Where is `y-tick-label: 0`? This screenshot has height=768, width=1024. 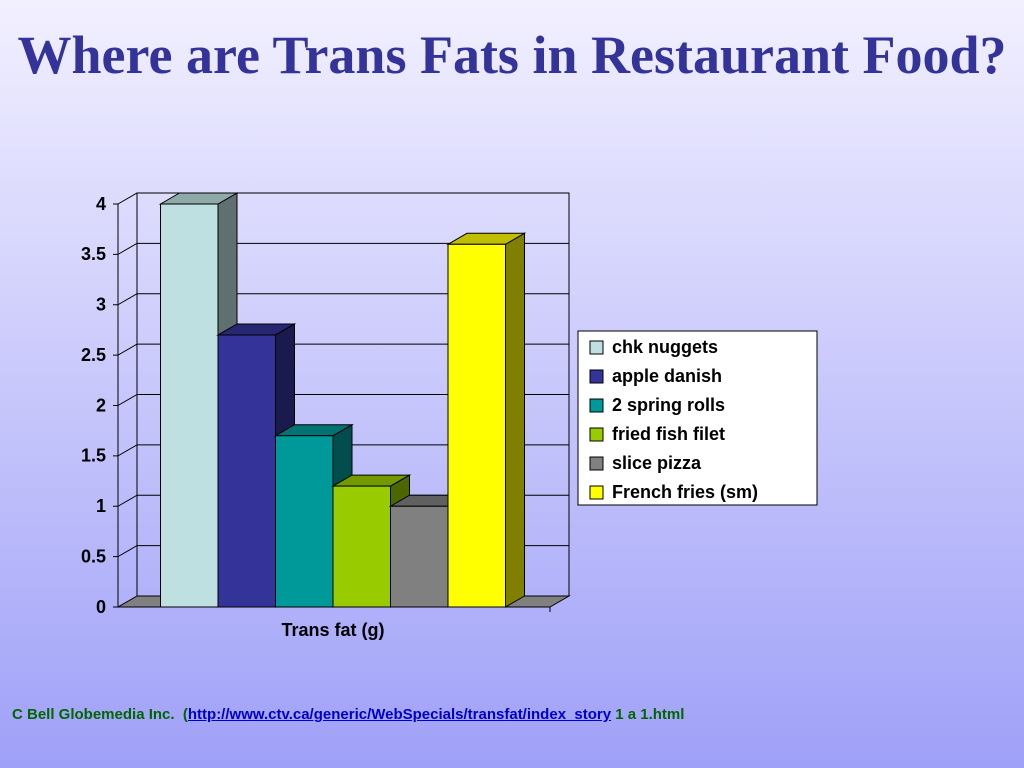 y-tick-label: 0 is located at coordinates (101, 607).